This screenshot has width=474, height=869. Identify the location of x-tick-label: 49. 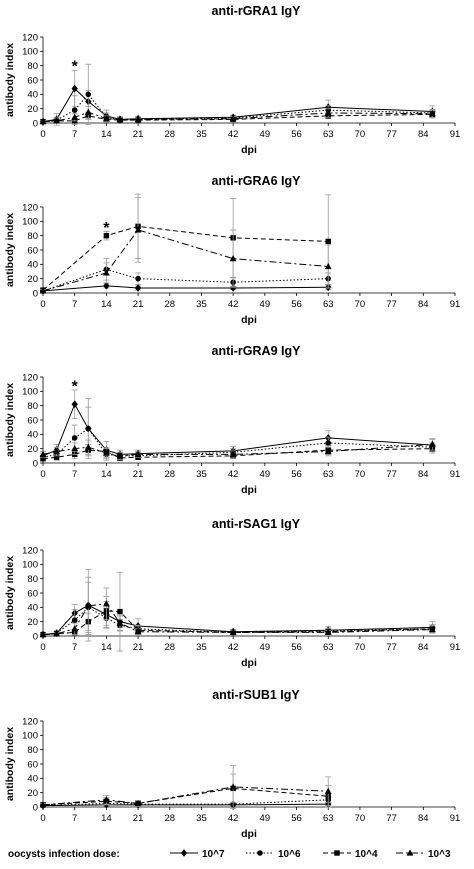
(265, 647).